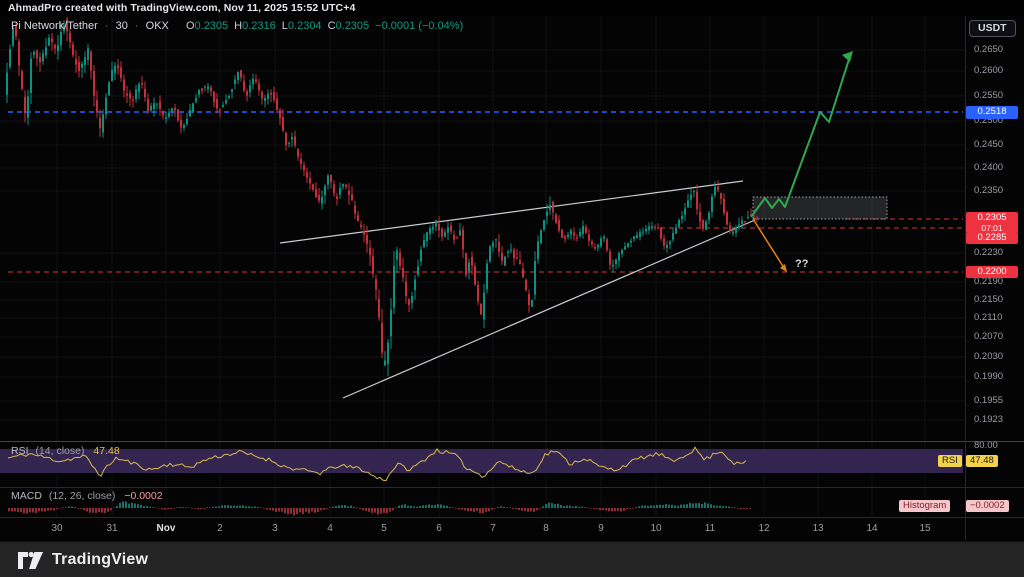 The width and height of the screenshot is (1024, 577). Describe the element at coordinates (982, 461) in the screenshot. I see `rsi-badge-value: 47.48` at that location.